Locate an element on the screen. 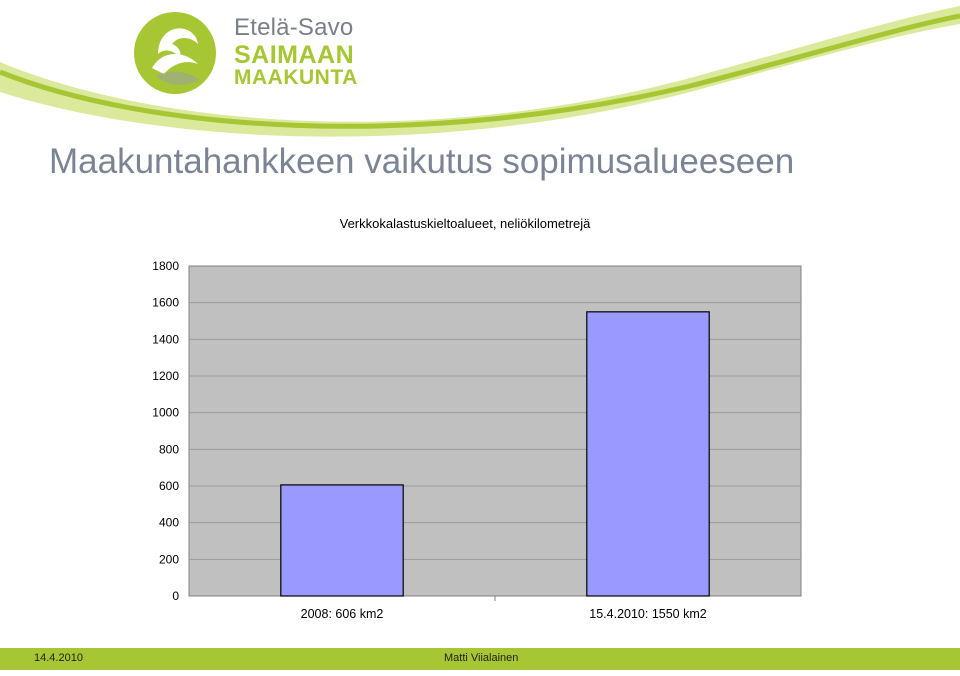 The height and width of the screenshot is (676, 960). footer-author: Matti Viialainen is located at coordinates (481, 658).